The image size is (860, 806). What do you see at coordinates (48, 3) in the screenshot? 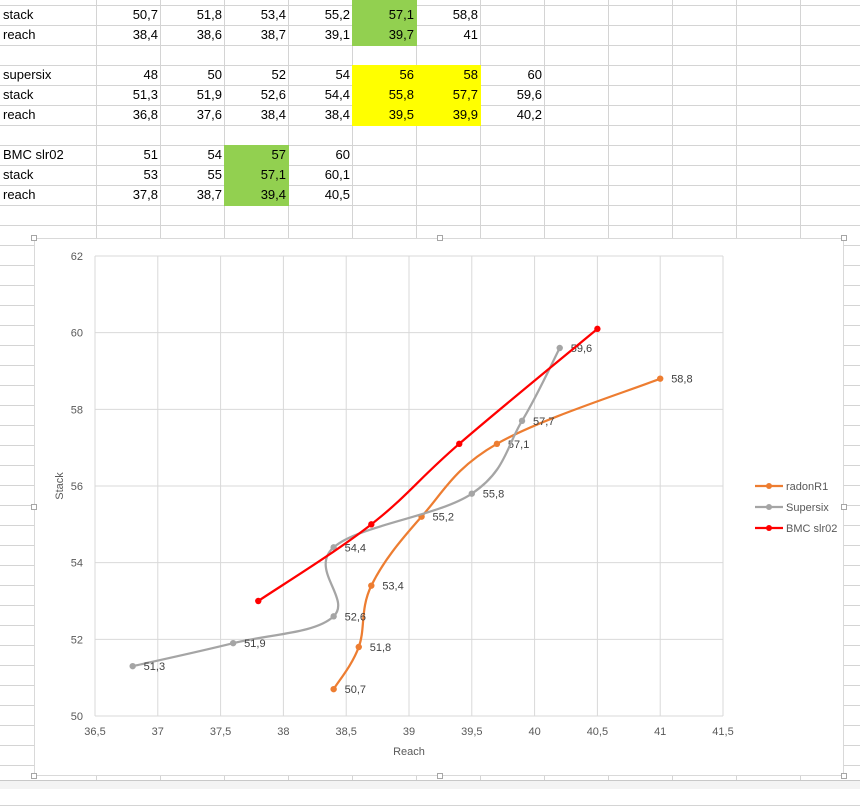
I see `group-name-cell: radon R1` at bounding box center [48, 3].